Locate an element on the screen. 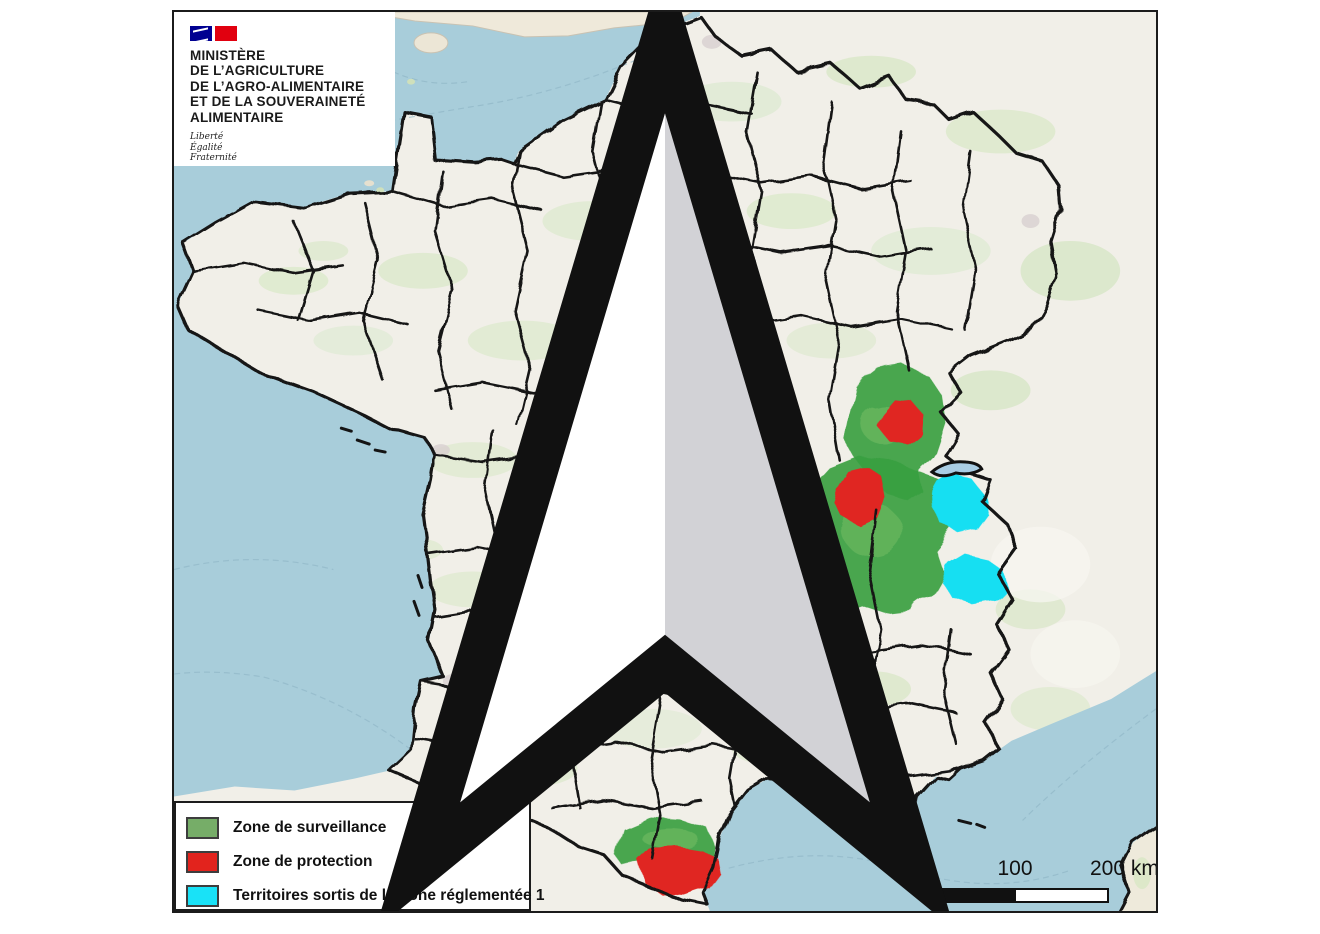  motto-line: Égalité is located at coordinates (206, 147).